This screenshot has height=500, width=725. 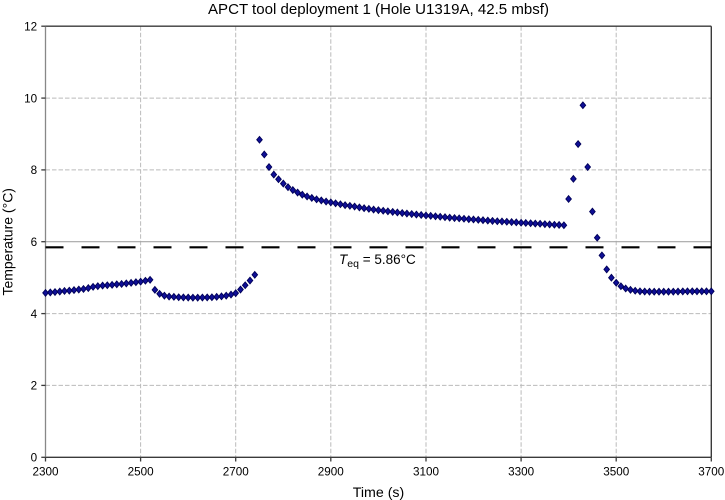 I want to click on svg-text: 12, so click(x=30, y=26).